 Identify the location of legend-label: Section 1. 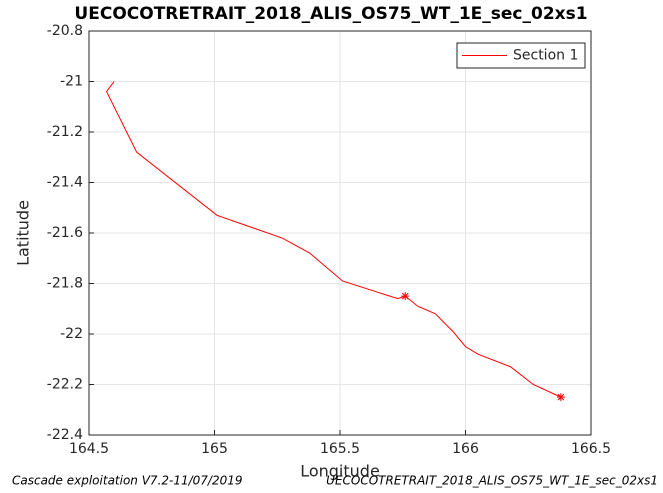
(545, 56).